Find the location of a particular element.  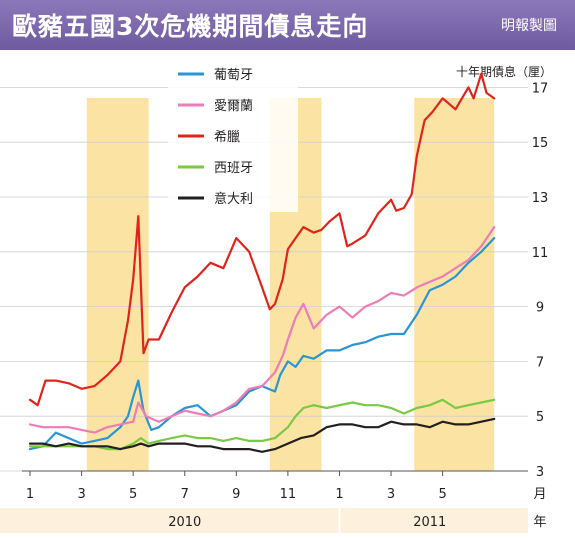

legend-label: 西班牙 is located at coordinates (233, 168).